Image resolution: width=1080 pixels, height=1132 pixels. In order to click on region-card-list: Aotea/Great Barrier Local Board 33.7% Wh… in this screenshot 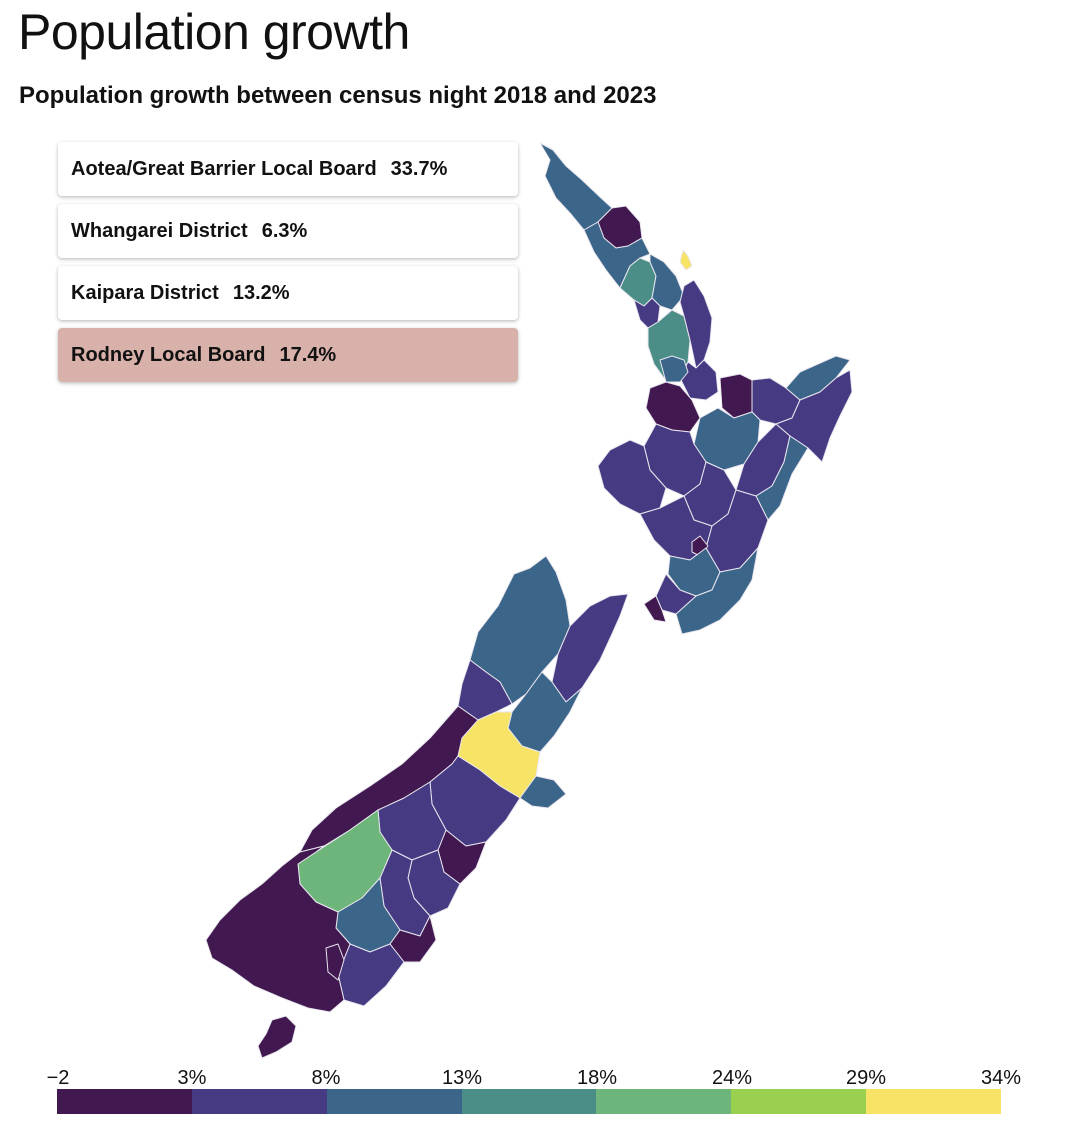, I will do `click(288, 266)`.